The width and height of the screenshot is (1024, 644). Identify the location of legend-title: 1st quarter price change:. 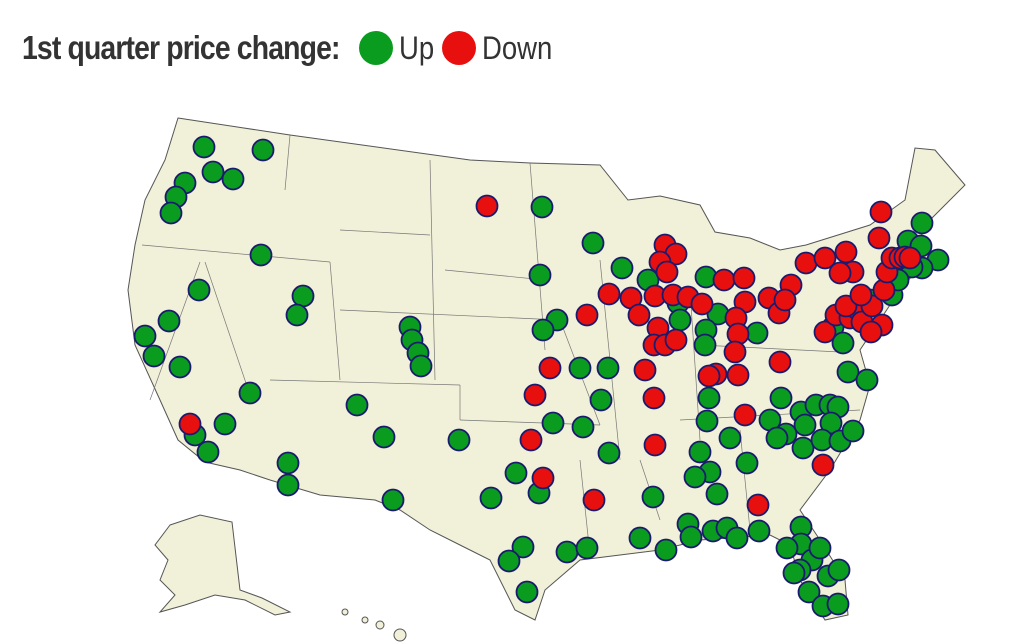
(181, 47).